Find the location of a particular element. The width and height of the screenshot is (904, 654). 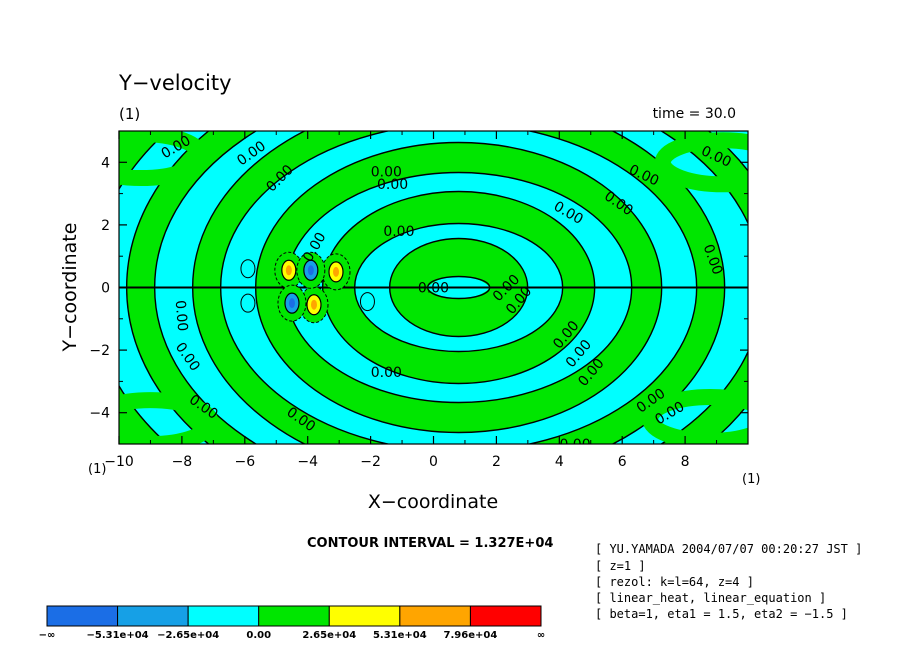

legend-label: 7.96e+04 is located at coordinates (471, 635).